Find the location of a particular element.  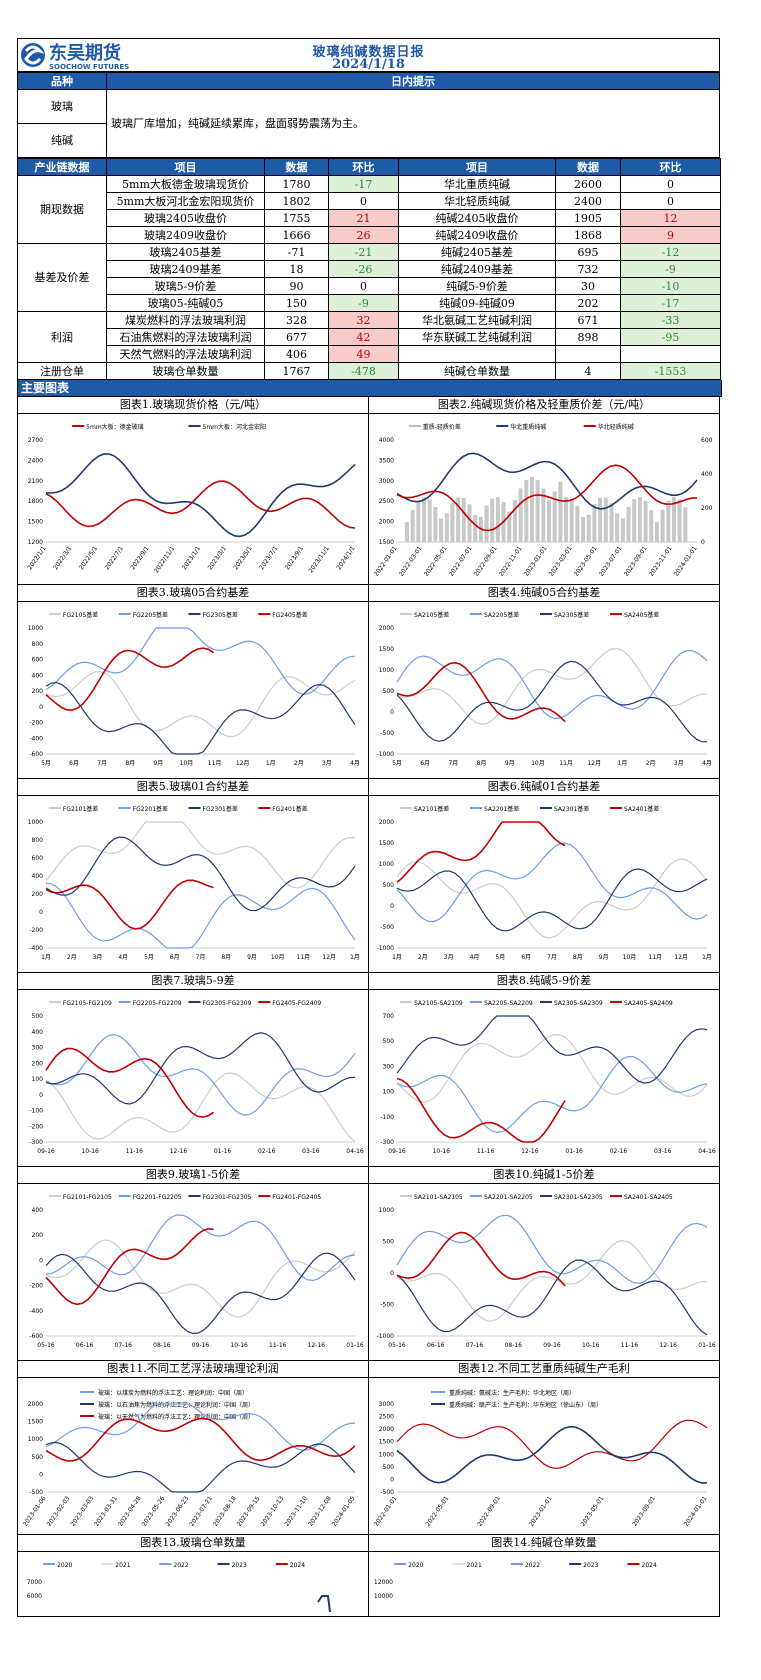

chart-title: 图表7.玻璃5-9差 is located at coordinates (193, 981).